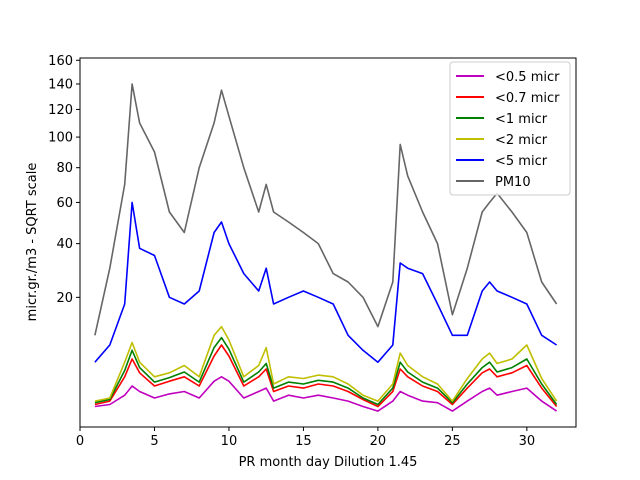  What do you see at coordinates (513, 182) in the screenshot?
I see `legend-label: PM10` at bounding box center [513, 182].